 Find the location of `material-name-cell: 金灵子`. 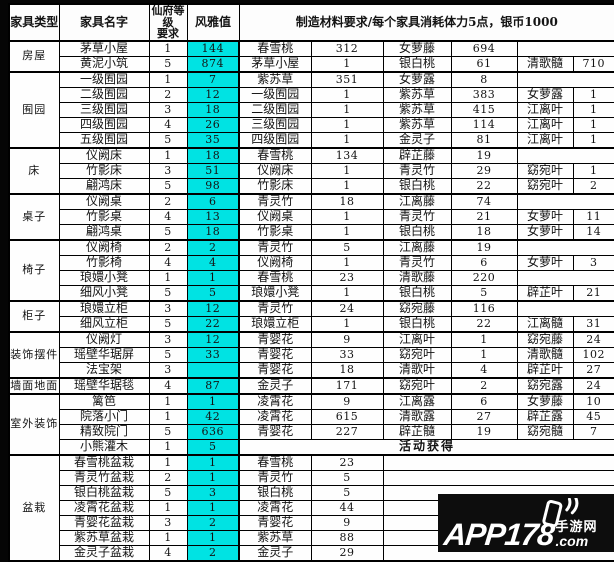

material-name-cell: 金灵子 is located at coordinates (275, 553).